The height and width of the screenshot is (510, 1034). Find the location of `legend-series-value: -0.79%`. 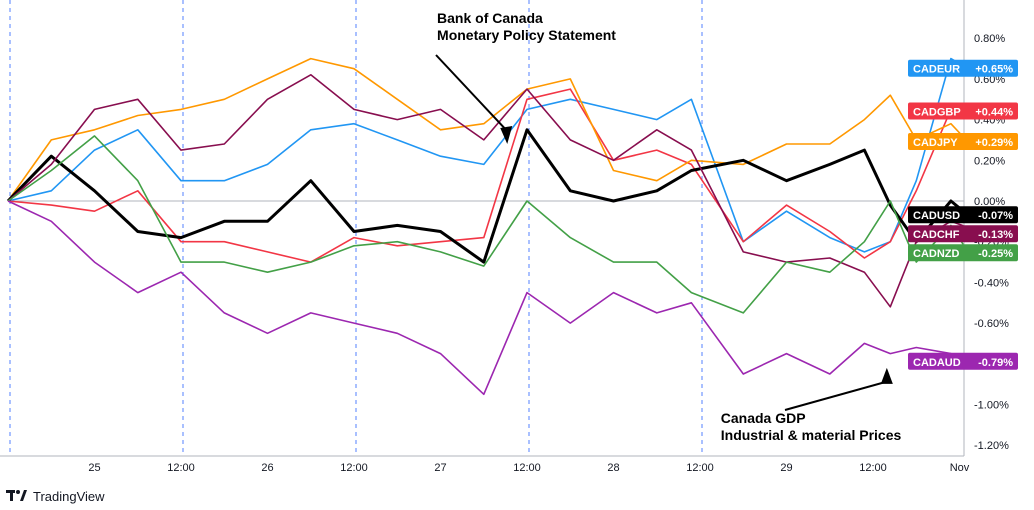

legend-series-value: -0.79% is located at coordinates (995, 363).